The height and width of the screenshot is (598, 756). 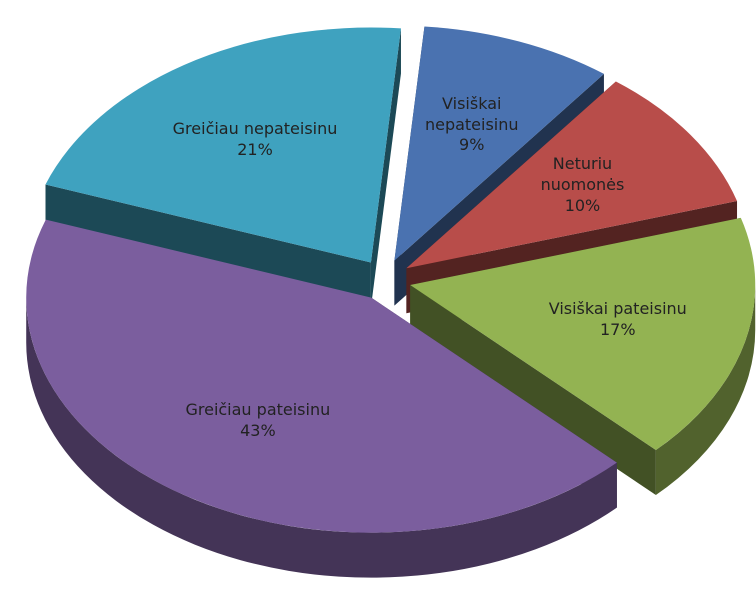 I want to click on value-label: 10%, so click(x=582, y=205).